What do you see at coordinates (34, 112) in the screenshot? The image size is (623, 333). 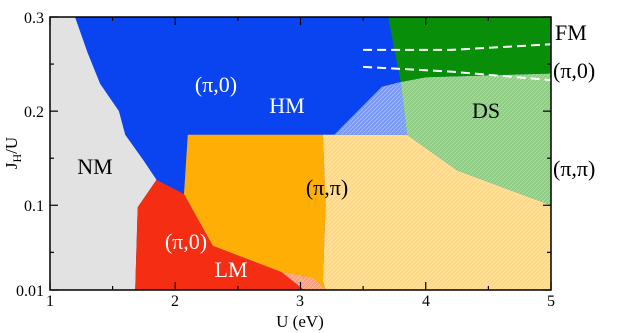 I see `y-tick-label-0.2: 0.2` at bounding box center [34, 112].